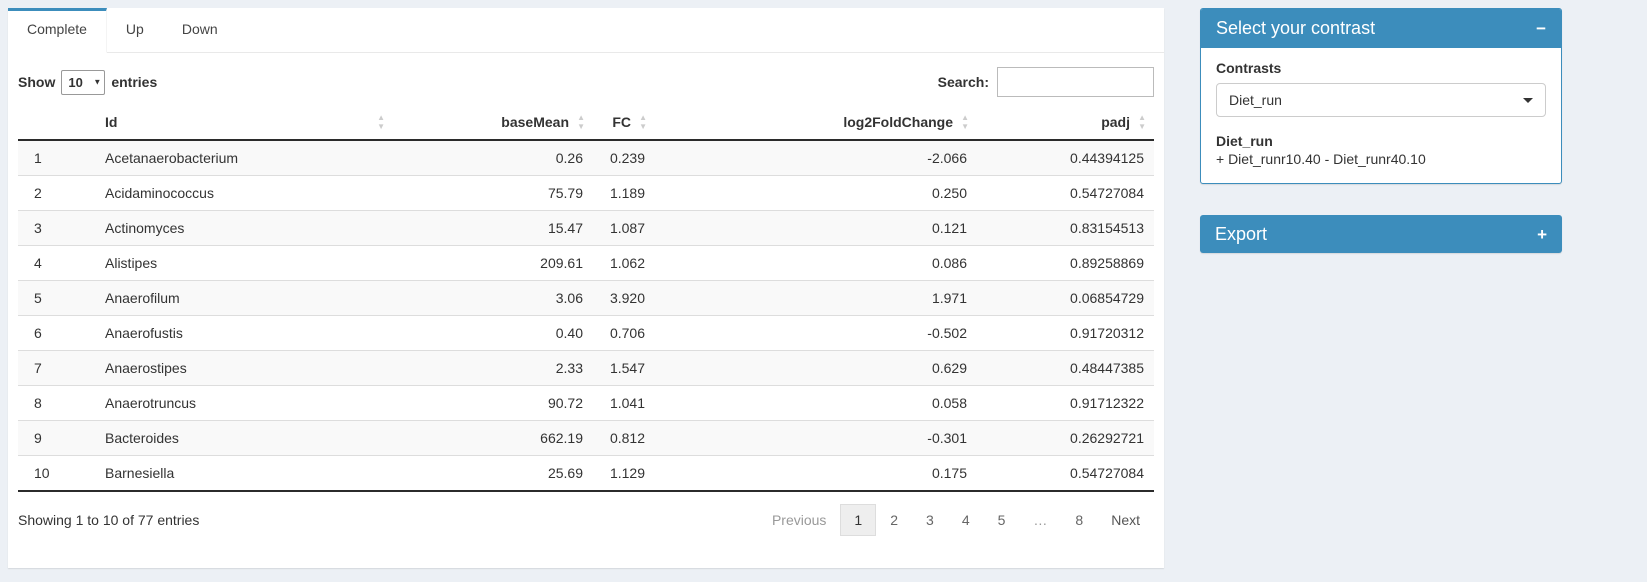 Image resolution: width=1647 pixels, height=582 pixels. I want to click on rownum-cell: 3, so click(55, 228).